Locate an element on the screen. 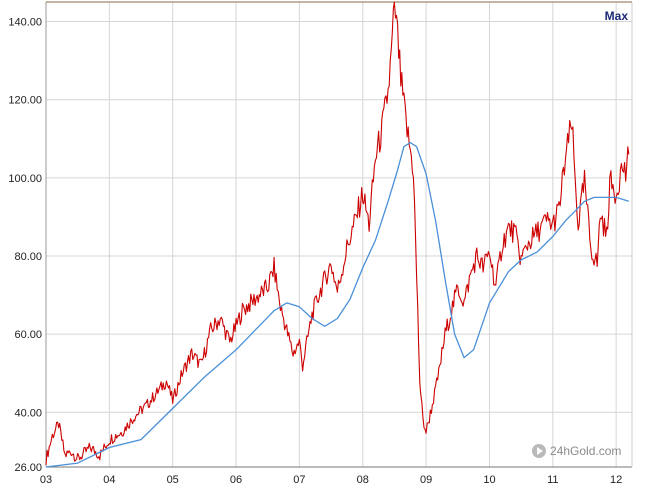 The image size is (650, 494). x-tick-label: 10 is located at coordinates (489, 480).